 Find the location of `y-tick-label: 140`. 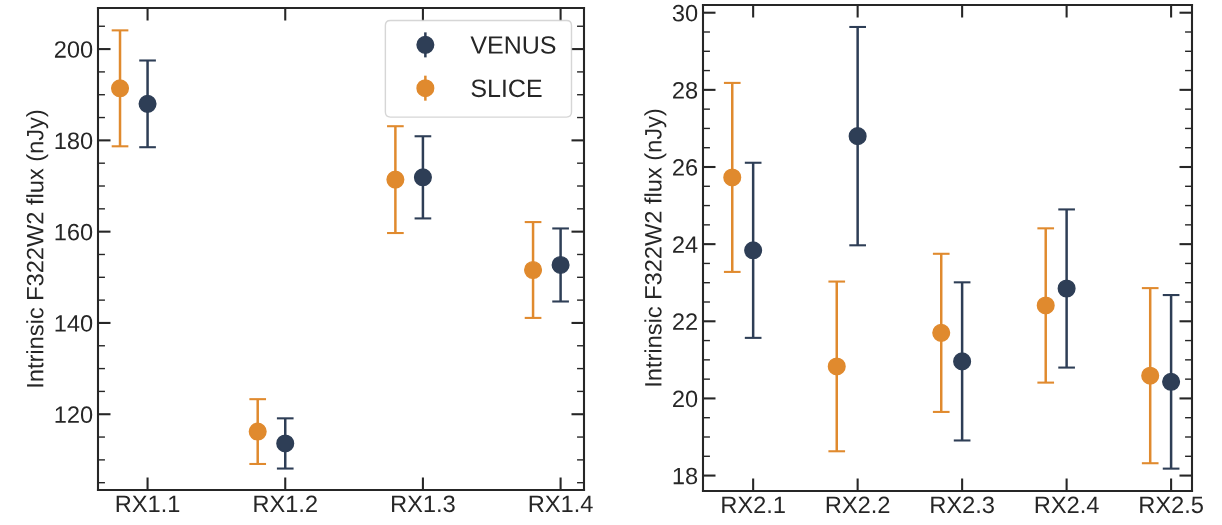

y-tick-label: 140 is located at coordinates (74, 323).